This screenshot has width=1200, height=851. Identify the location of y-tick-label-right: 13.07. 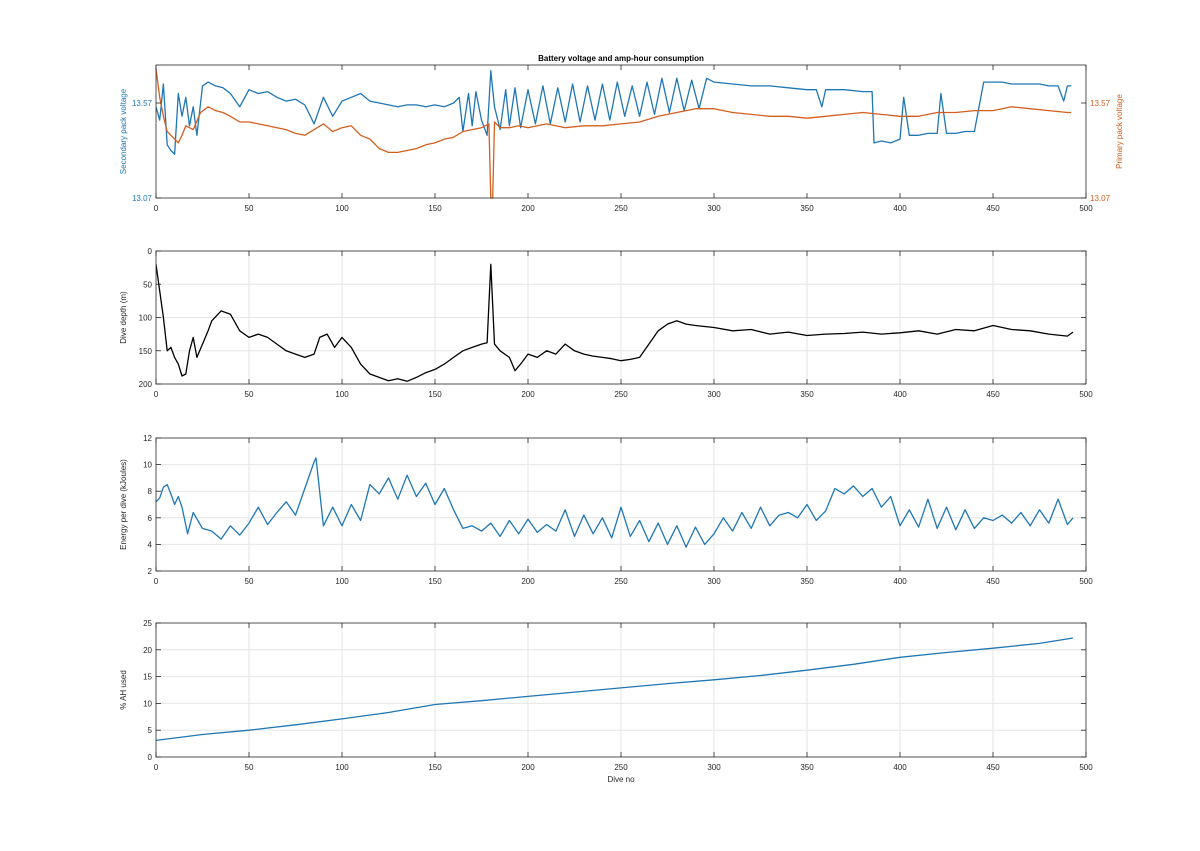
(1100, 198).